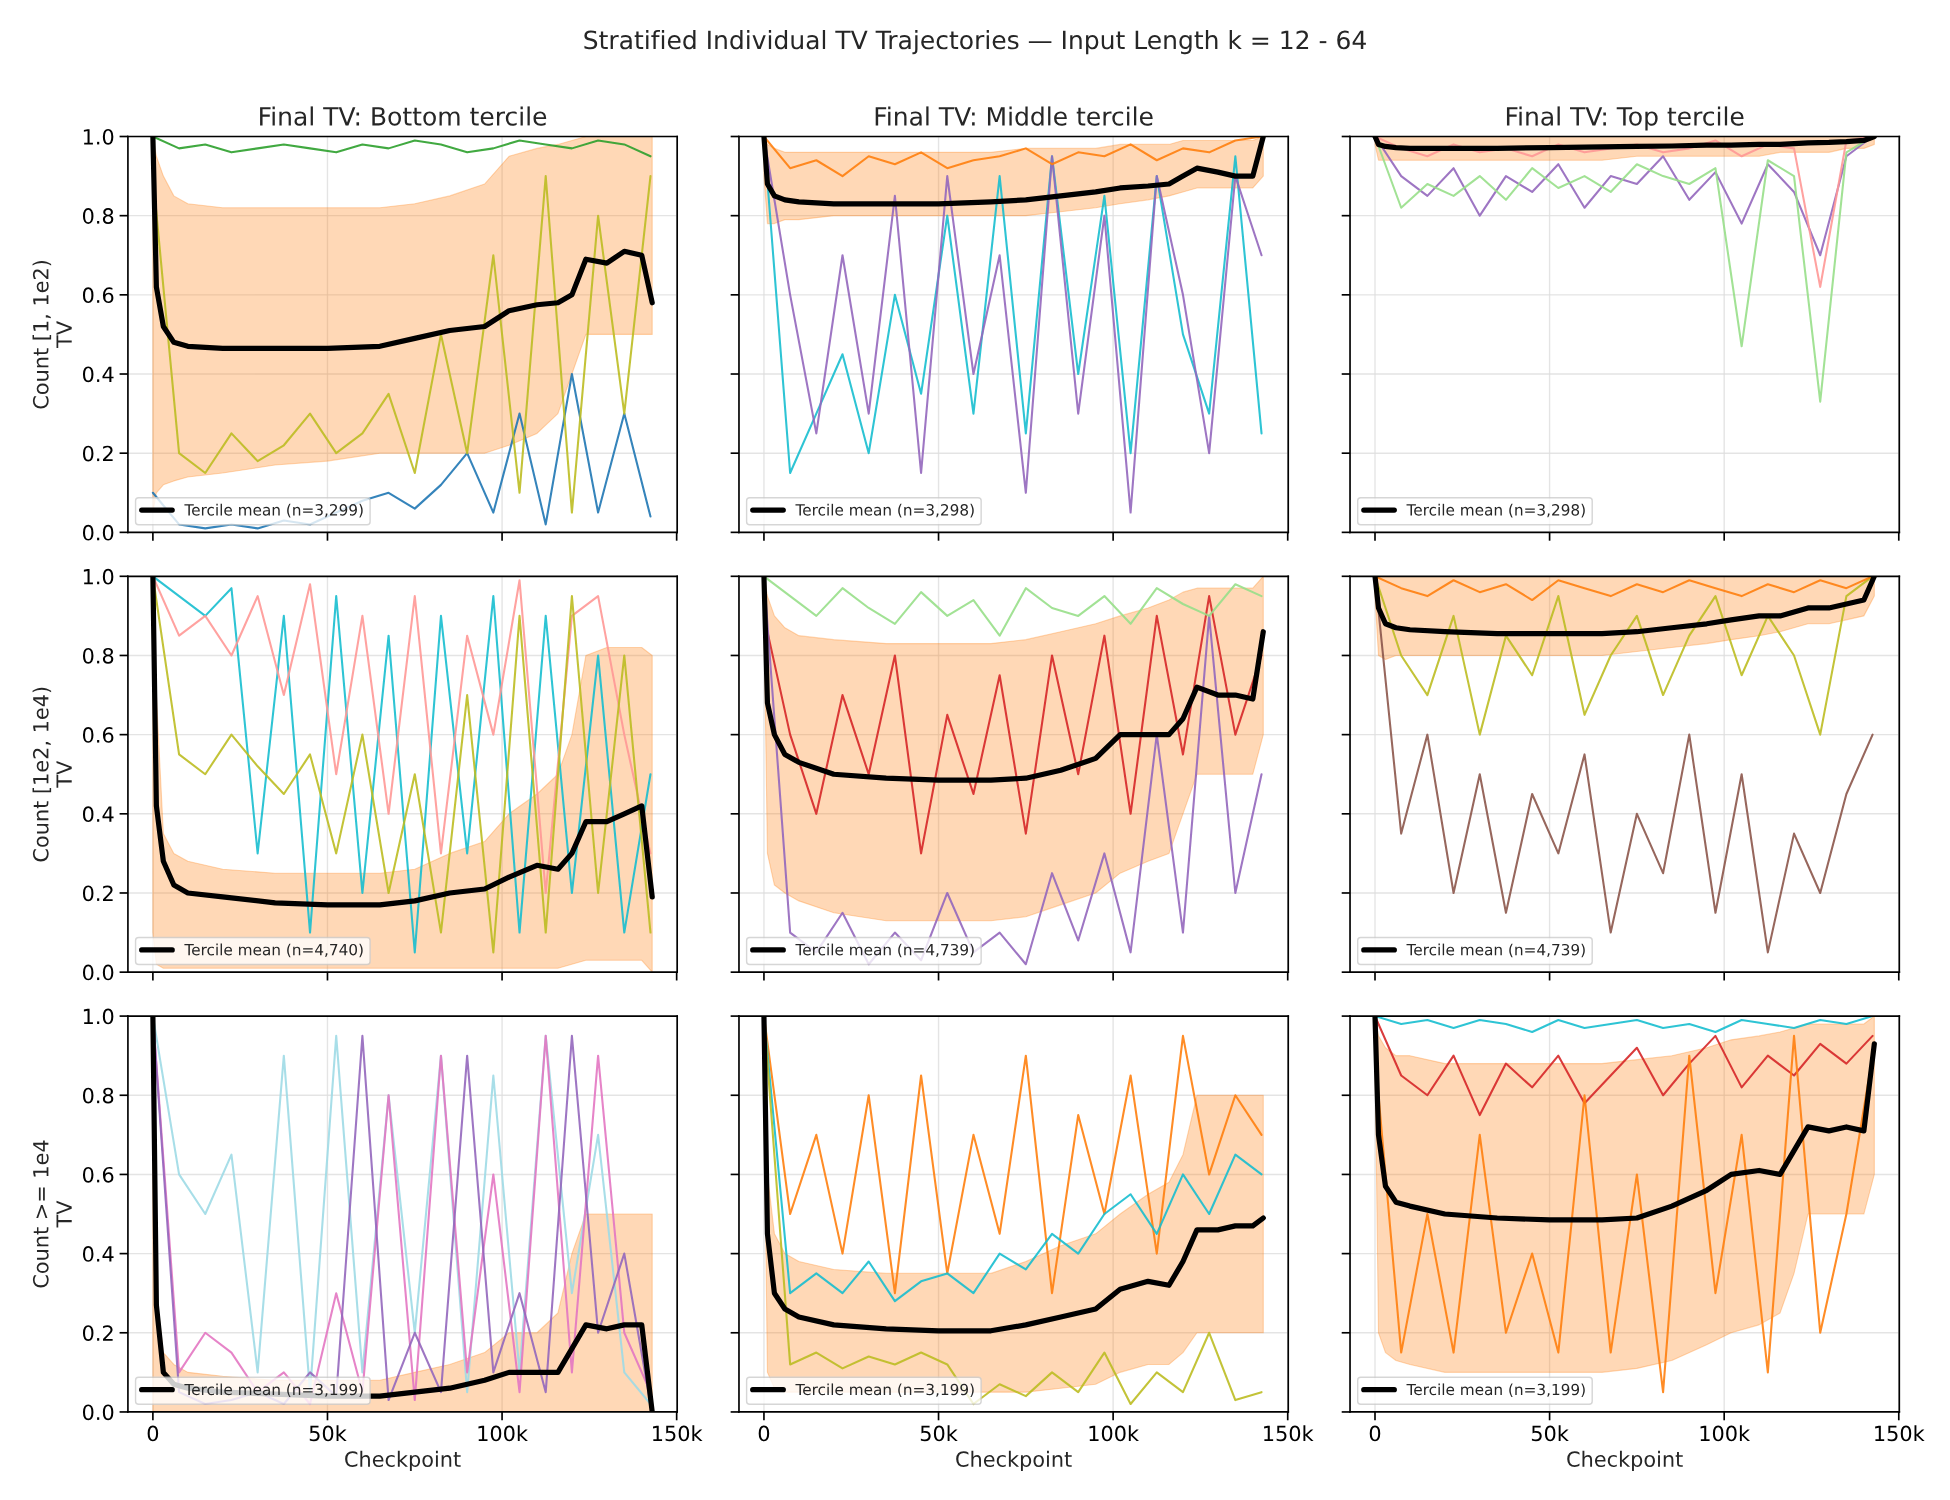 This screenshot has width=1950, height=1500. Describe the element at coordinates (52, 334) in the screenshot. I see `y-axis-title: Count [1, 1e2) TV` at that location.